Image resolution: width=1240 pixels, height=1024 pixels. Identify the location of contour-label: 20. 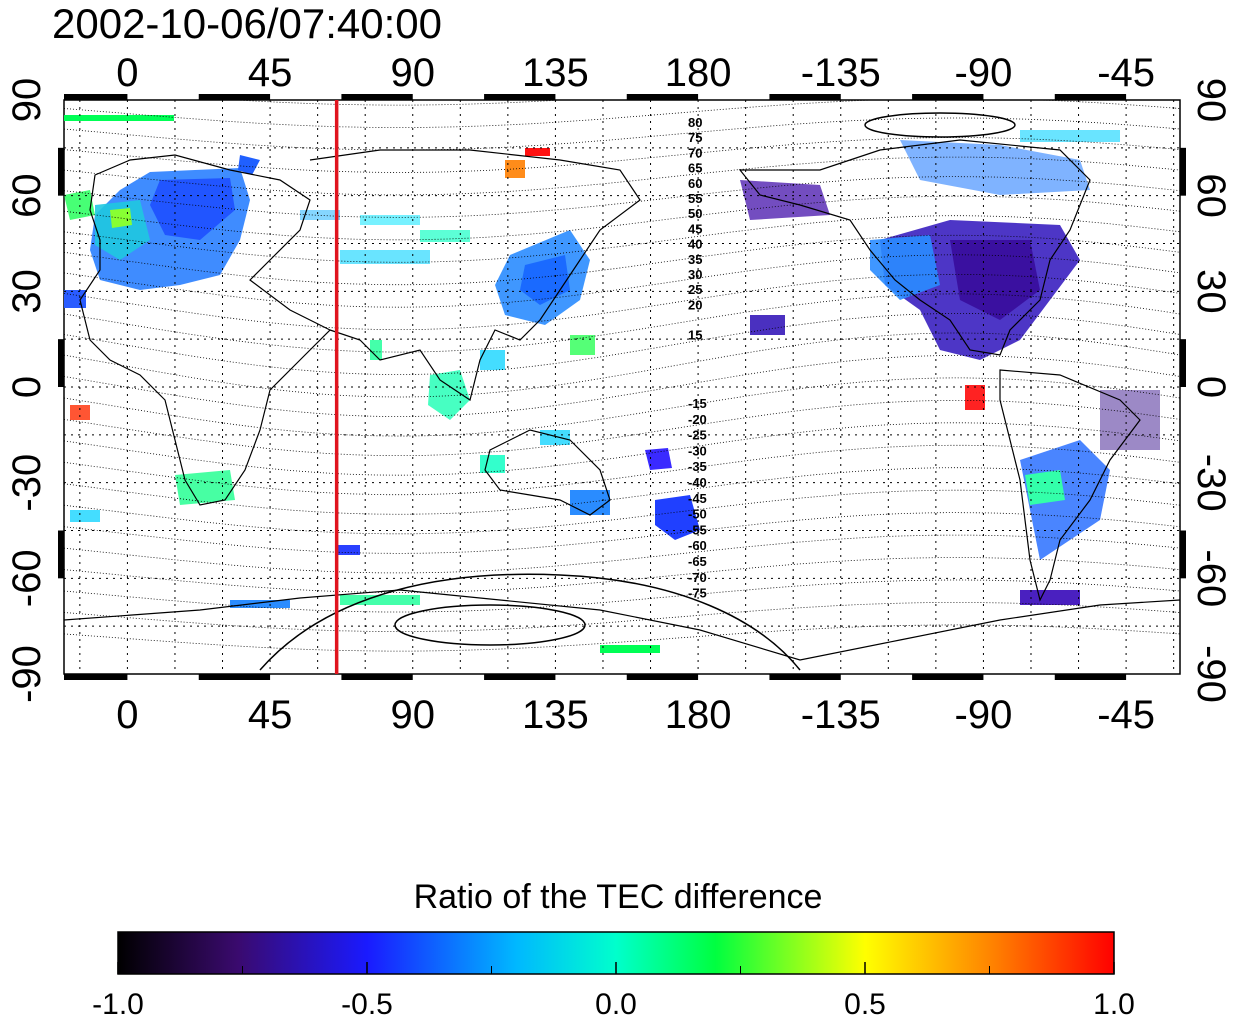
(695, 304).